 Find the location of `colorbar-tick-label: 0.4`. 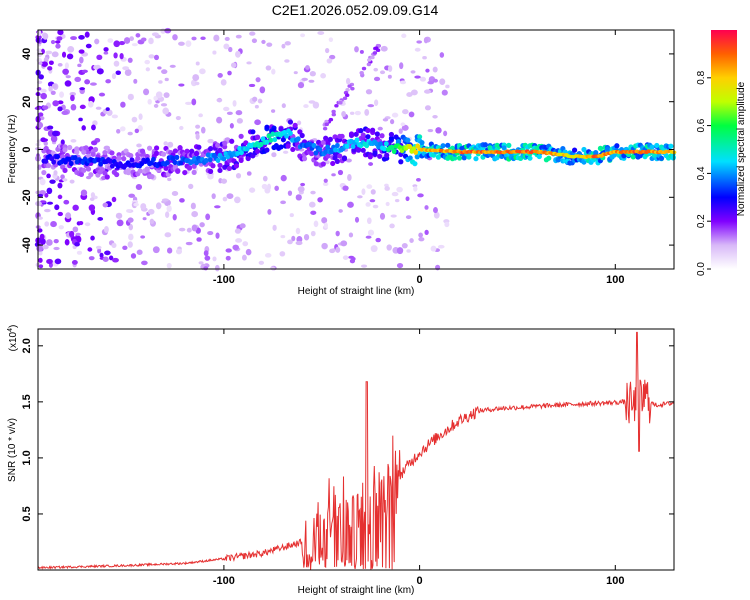

colorbar-tick-label: 0.4 is located at coordinates (701, 173).